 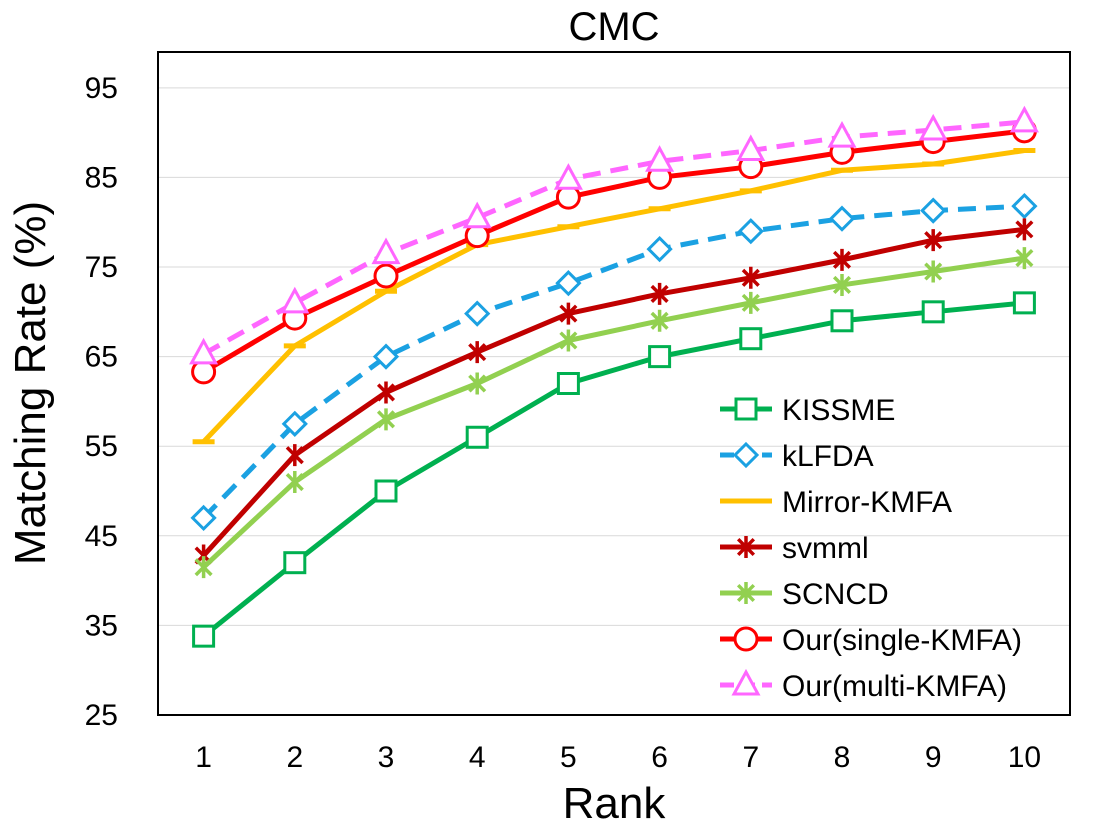 What do you see at coordinates (828, 456) in the screenshot?
I see `legend-label-klfda: kLFDA` at bounding box center [828, 456].